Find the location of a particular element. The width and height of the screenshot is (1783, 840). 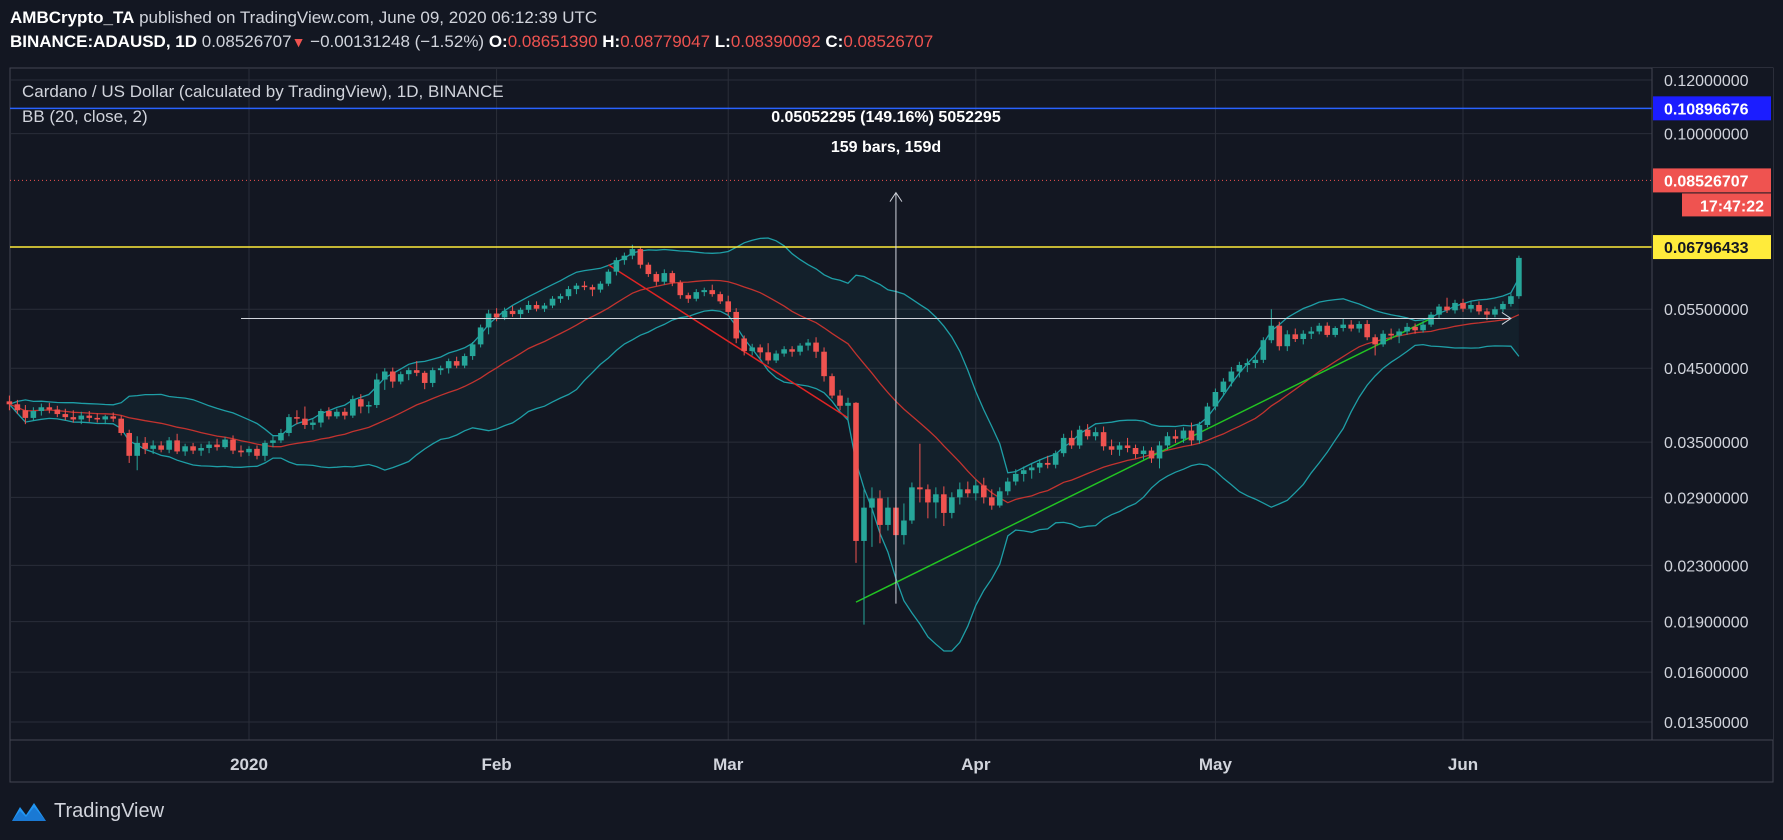

indicator-label: BB (20, close, 2) is located at coordinates (85, 116).